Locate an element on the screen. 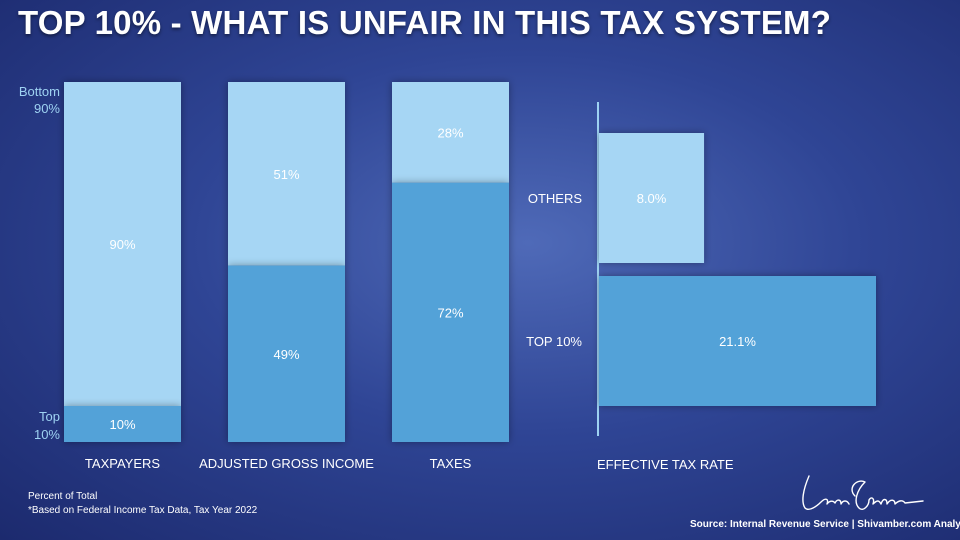 This screenshot has width=960, height=540. label-top10-0: 10% is located at coordinates (122, 424).